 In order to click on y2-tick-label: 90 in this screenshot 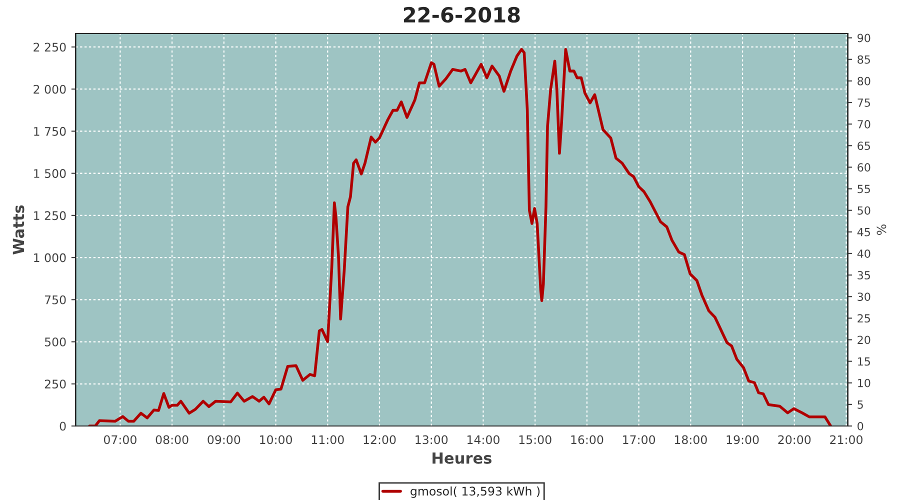, I will do `click(864, 38)`.